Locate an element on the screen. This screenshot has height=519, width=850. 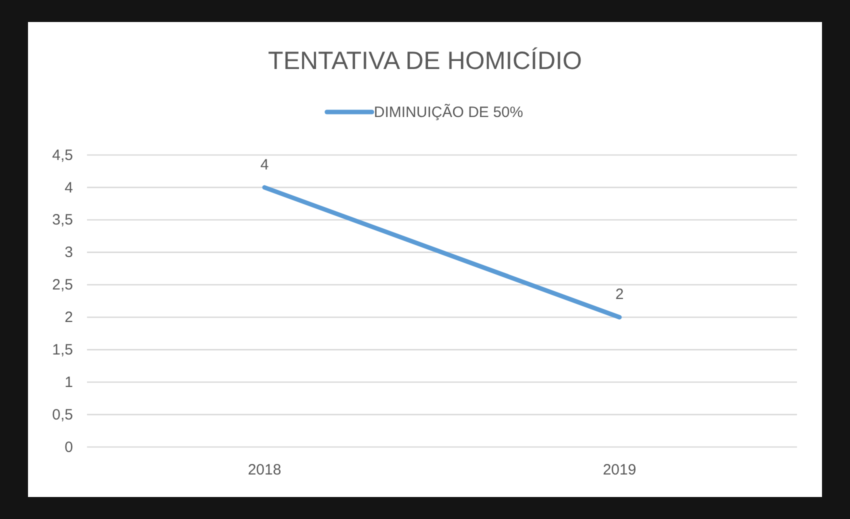
y-tick-label: 3,5 is located at coordinates (62, 220).